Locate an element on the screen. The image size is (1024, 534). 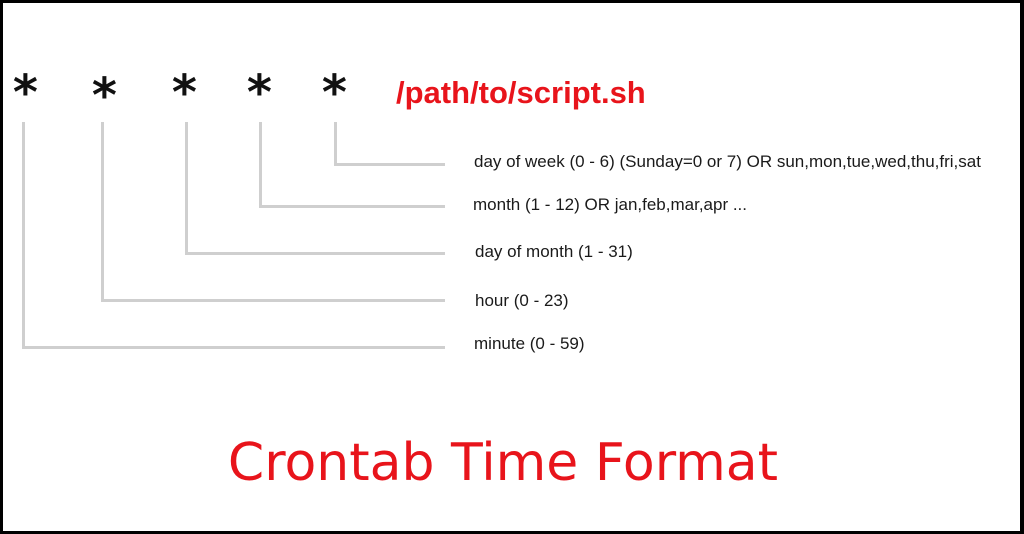
hour-connector-horizontal is located at coordinates (273, 300).